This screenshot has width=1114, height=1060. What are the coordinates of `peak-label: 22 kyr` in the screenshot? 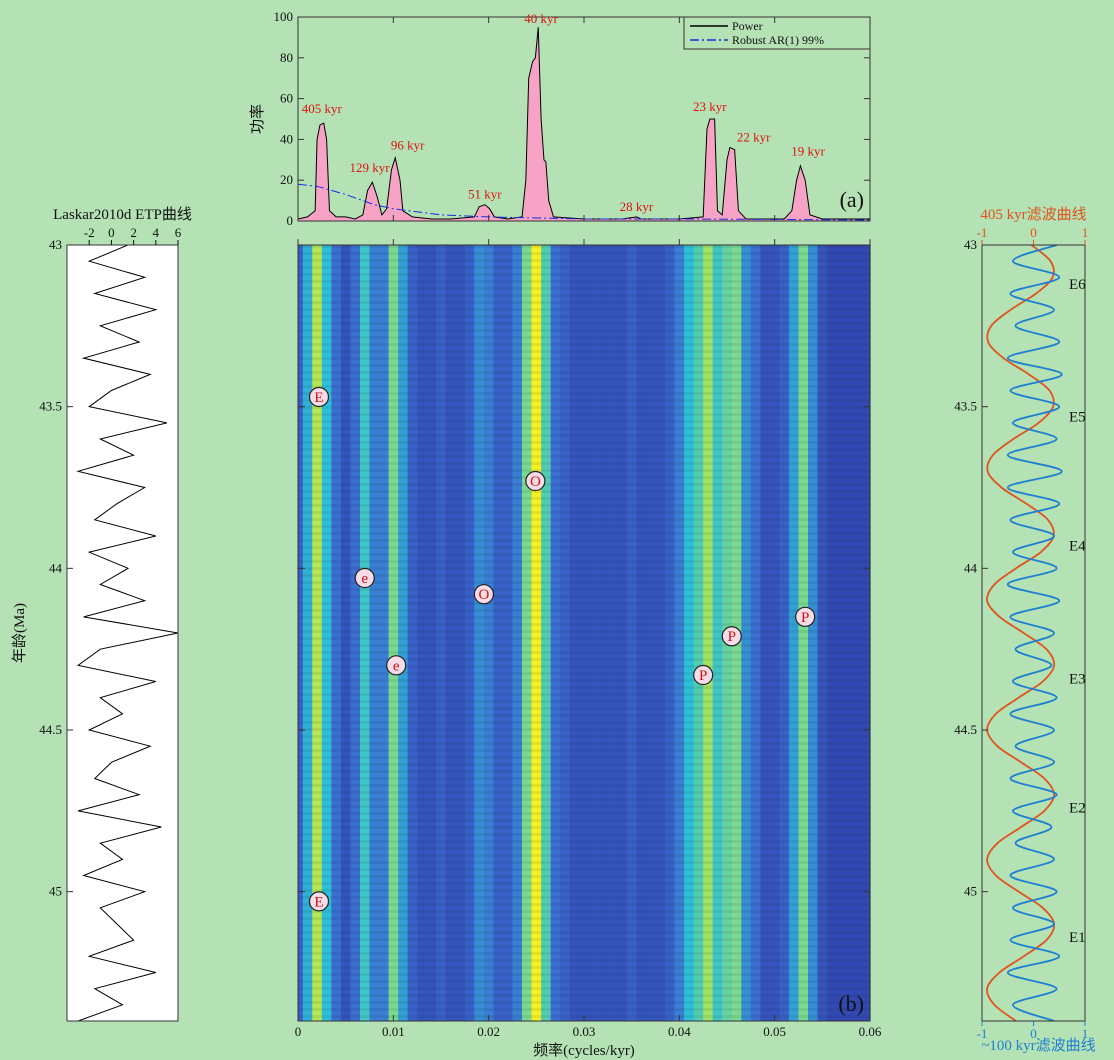 It's located at (754, 136).